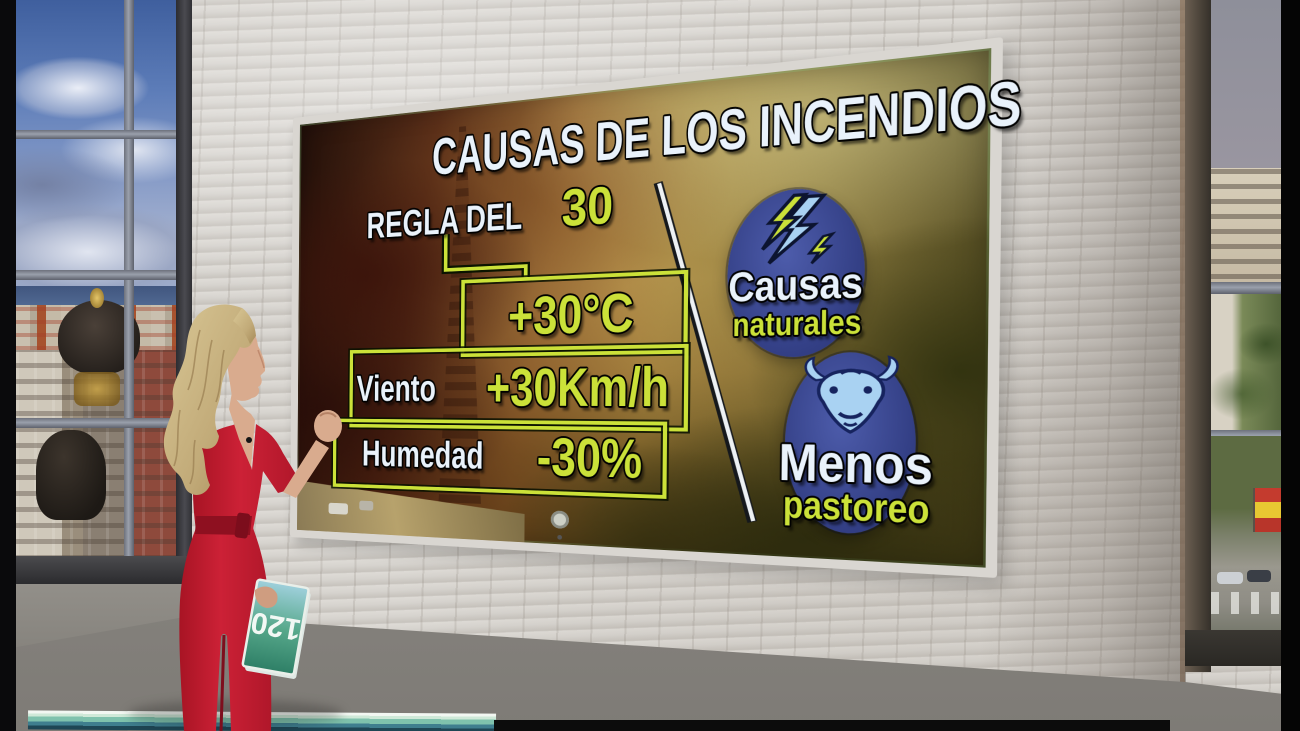  What do you see at coordinates (8, 365) in the screenshot?
I see `frame-left-edge` at bounding box center [8, 365].